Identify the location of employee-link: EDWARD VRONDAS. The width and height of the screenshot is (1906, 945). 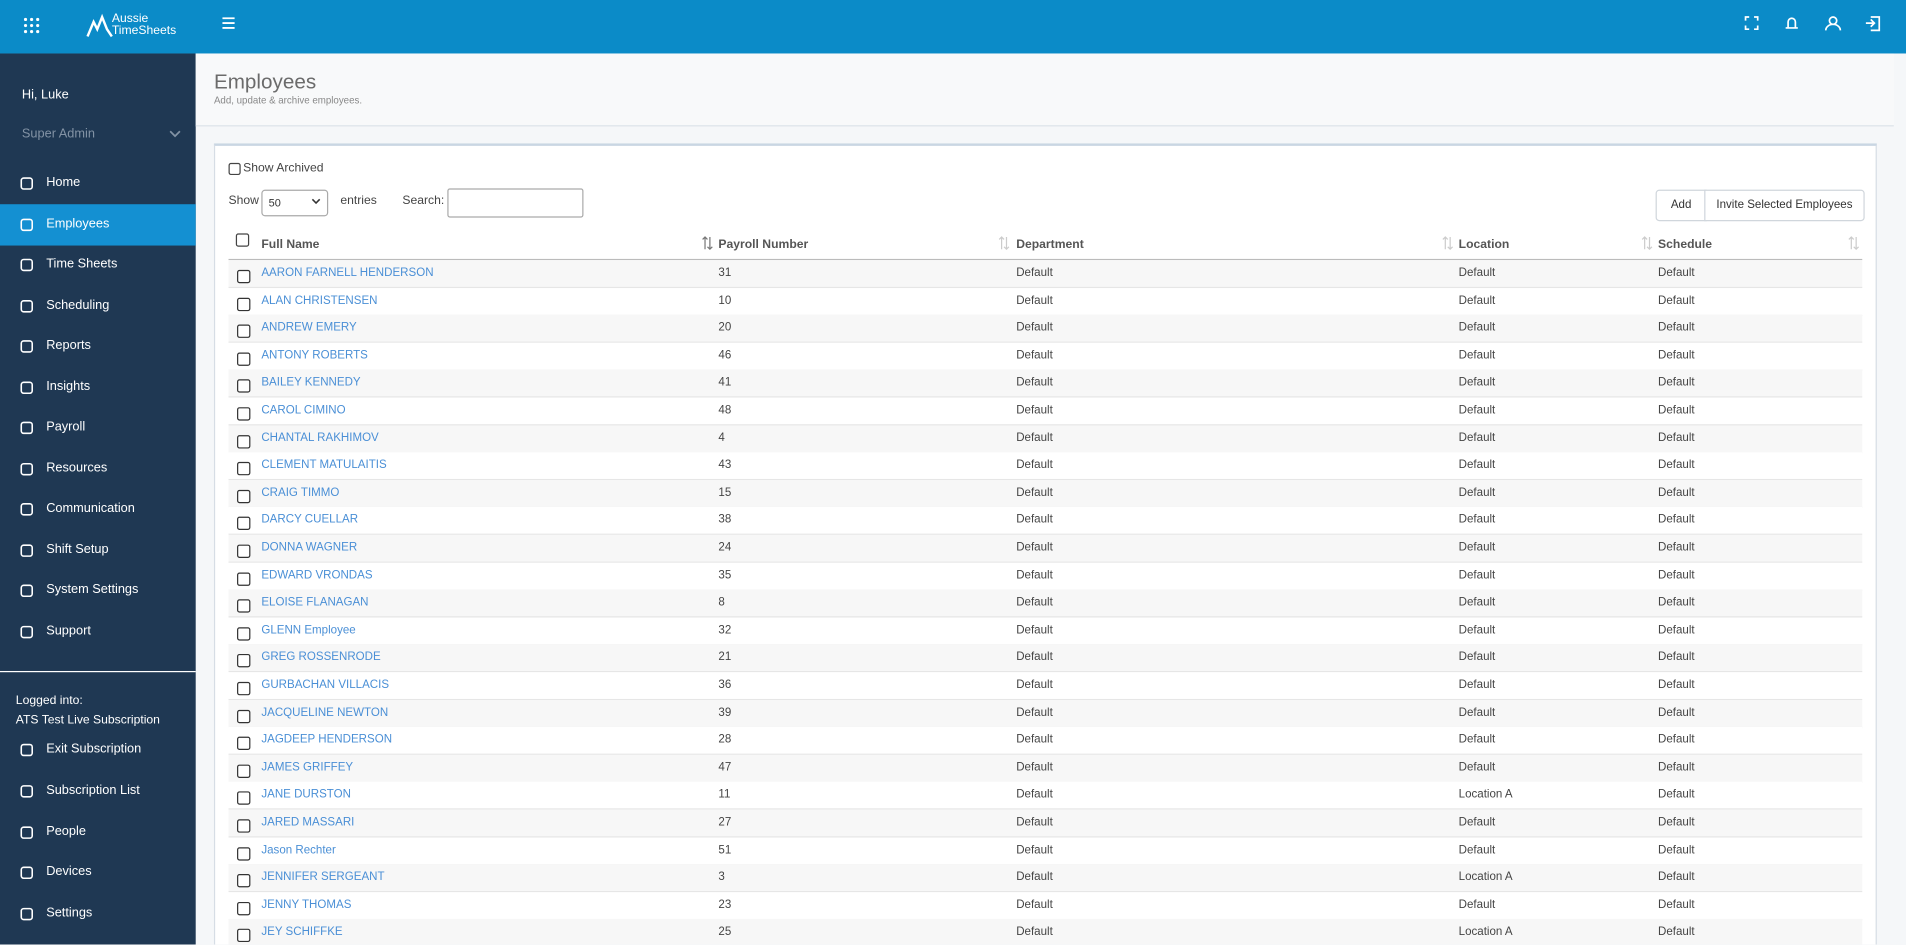
(317, 575).